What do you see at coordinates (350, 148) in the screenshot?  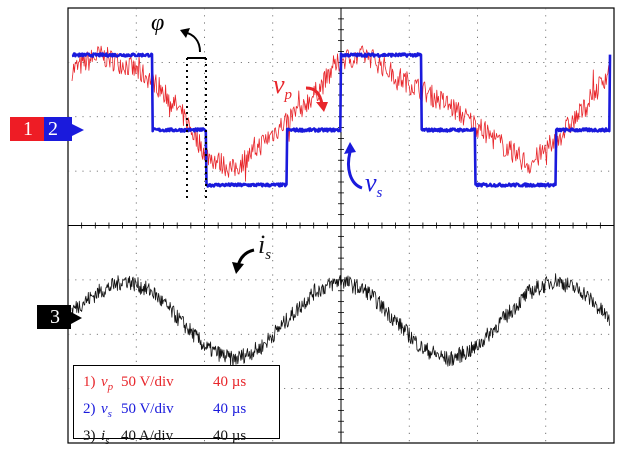 I see `vs-arrow-head` at bounding box center [350, 148].